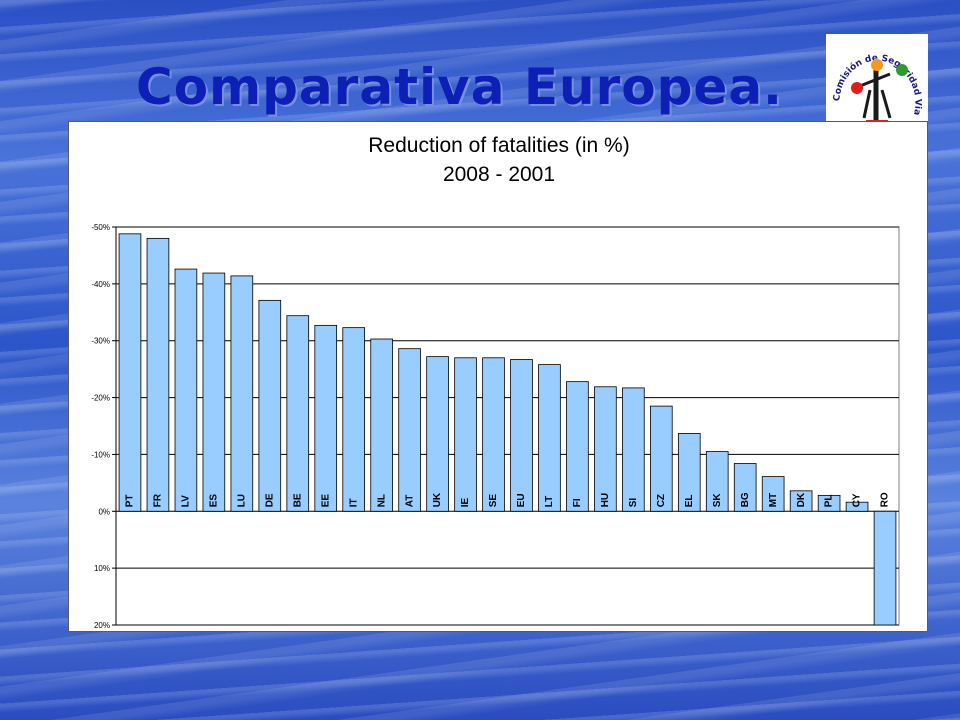 Image resolution: width=960 pixels, height=720 pixels. I want to click on category-label-be: BE, so click(297, 500).